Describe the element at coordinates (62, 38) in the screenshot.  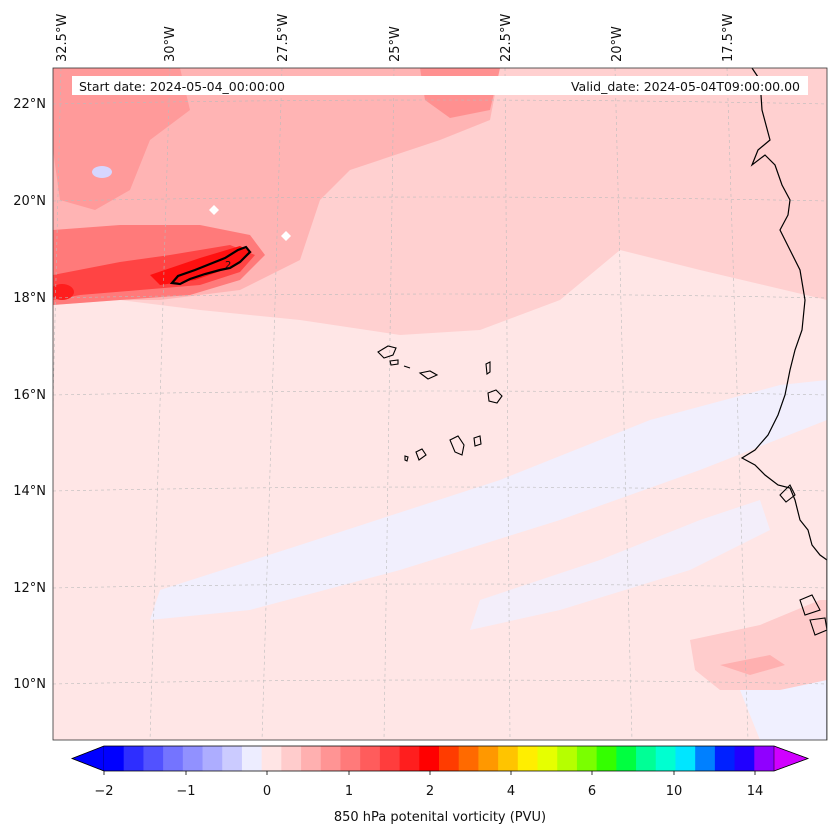
I see `lon-label: 32.5°W` at that location.